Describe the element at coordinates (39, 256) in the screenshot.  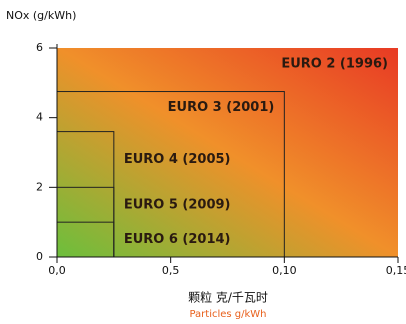
I see `y-tick-label: 0` at that location.